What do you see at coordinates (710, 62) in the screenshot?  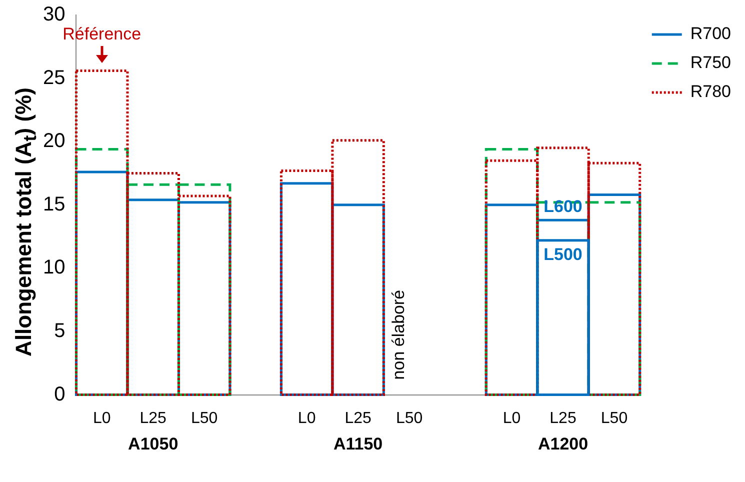 I see `legend-label: R750` at bounding box center [710, 62].